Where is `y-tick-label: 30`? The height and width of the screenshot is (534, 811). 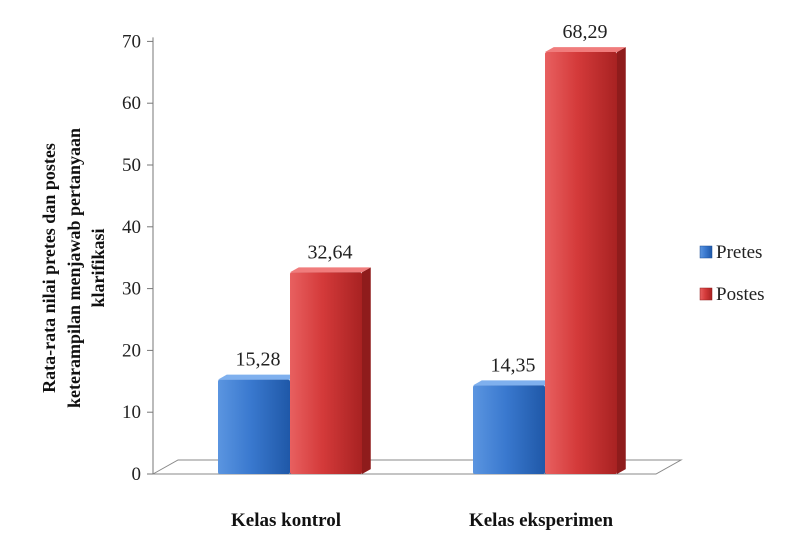
y-tick-label: 30 is located at coordinates (131, 289).